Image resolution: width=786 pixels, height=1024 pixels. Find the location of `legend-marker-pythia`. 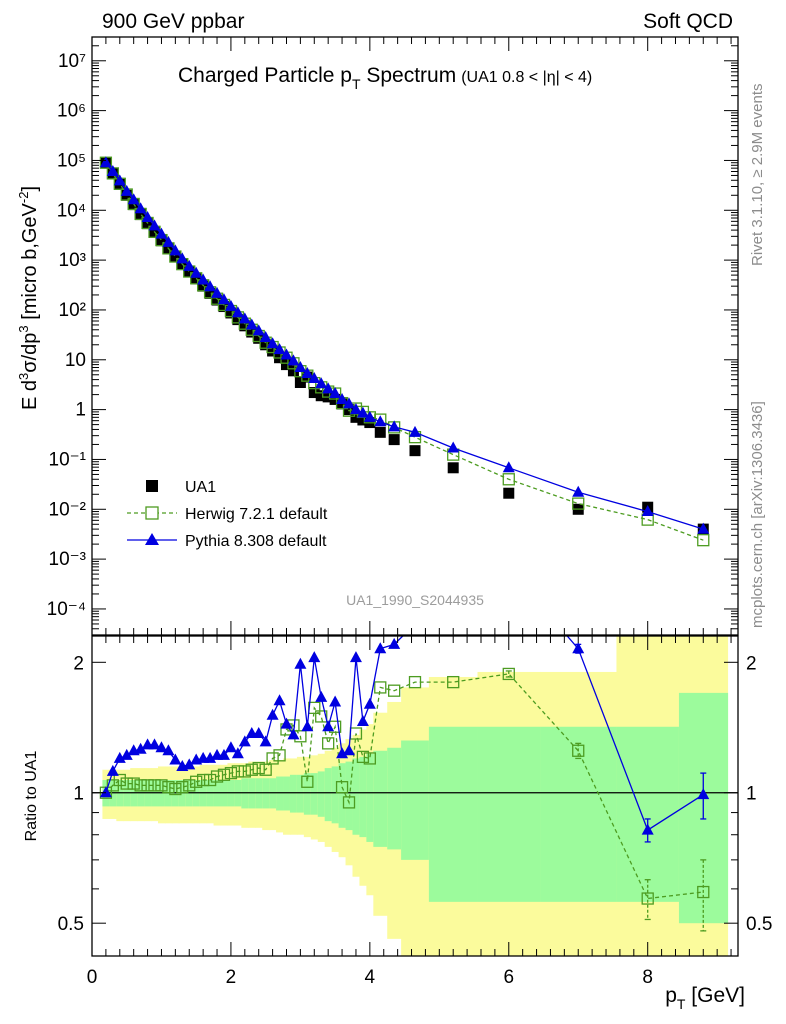

legend-marker-pythia is located at coordinates (152, 539).